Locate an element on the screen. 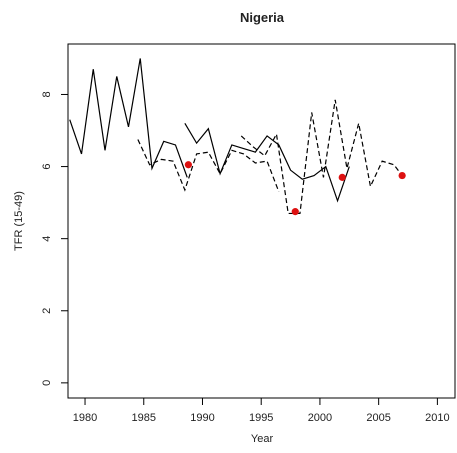 Image resolution: width=457 pixels, height=453 pixels. y-tick-label: 2 is located at coordinates (47, 311).